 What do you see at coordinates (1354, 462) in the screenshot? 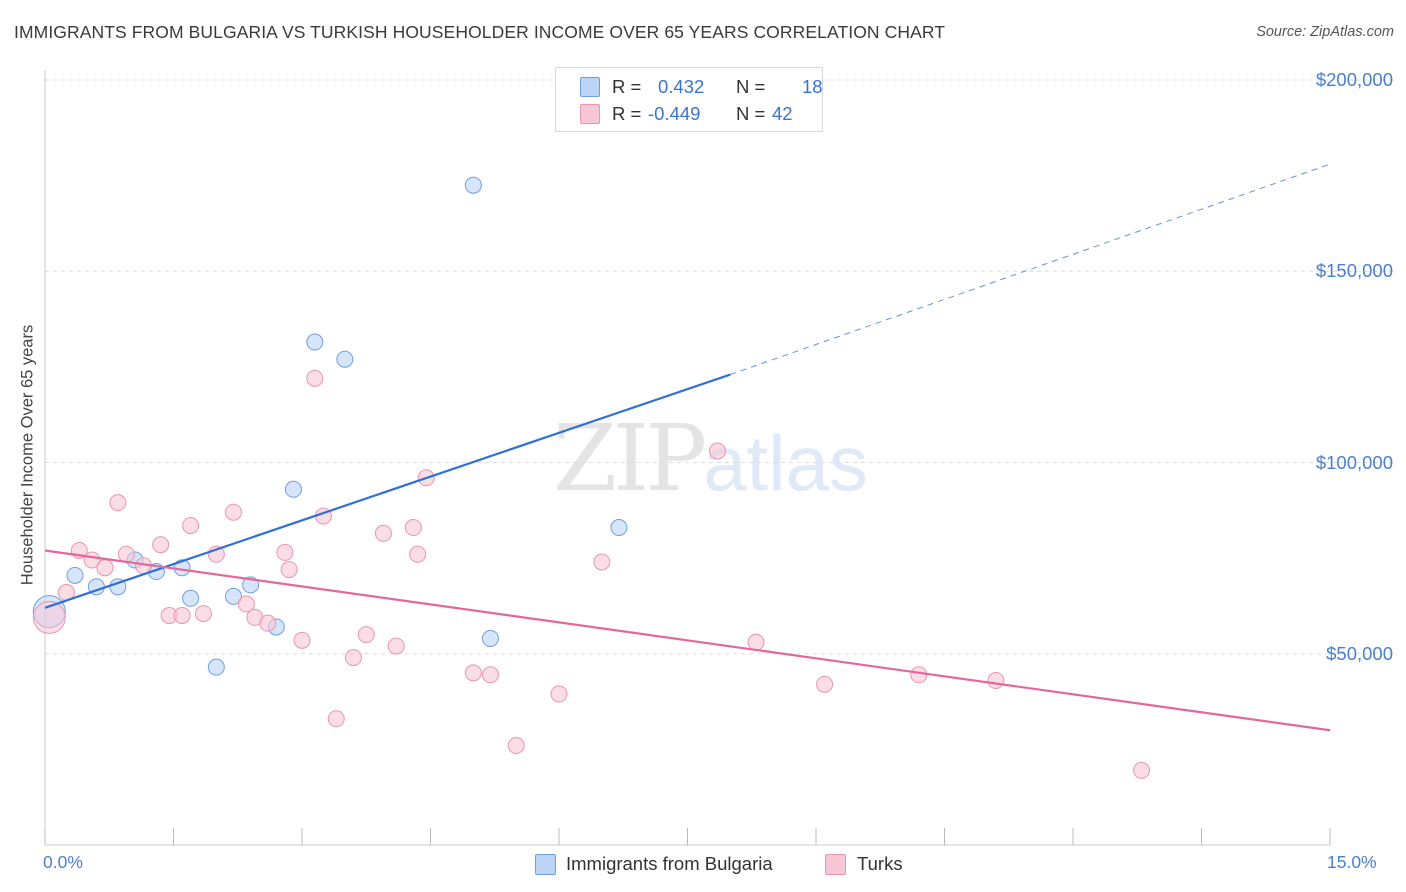
I see `y-tick-label-100000: $100,000` at bounding box center [1354, 462].